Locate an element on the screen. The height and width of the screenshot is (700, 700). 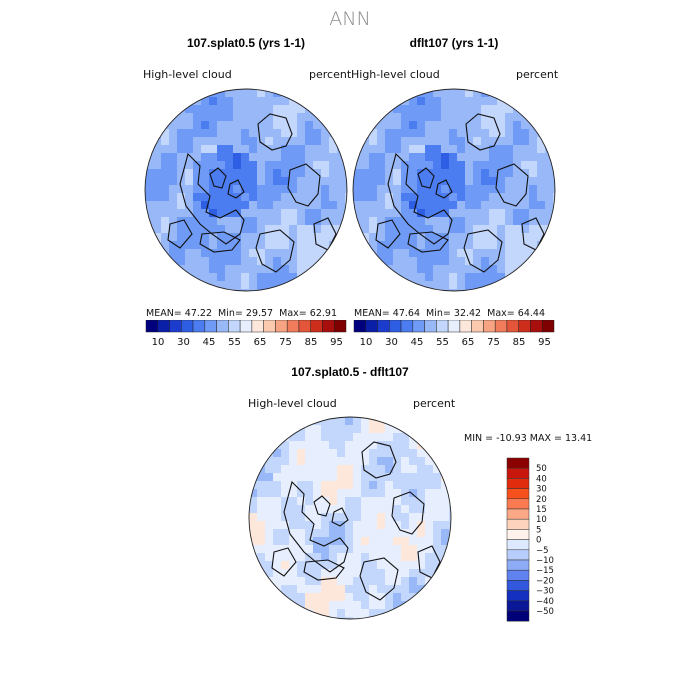
panel3-map is located at coordinates (350, 518).